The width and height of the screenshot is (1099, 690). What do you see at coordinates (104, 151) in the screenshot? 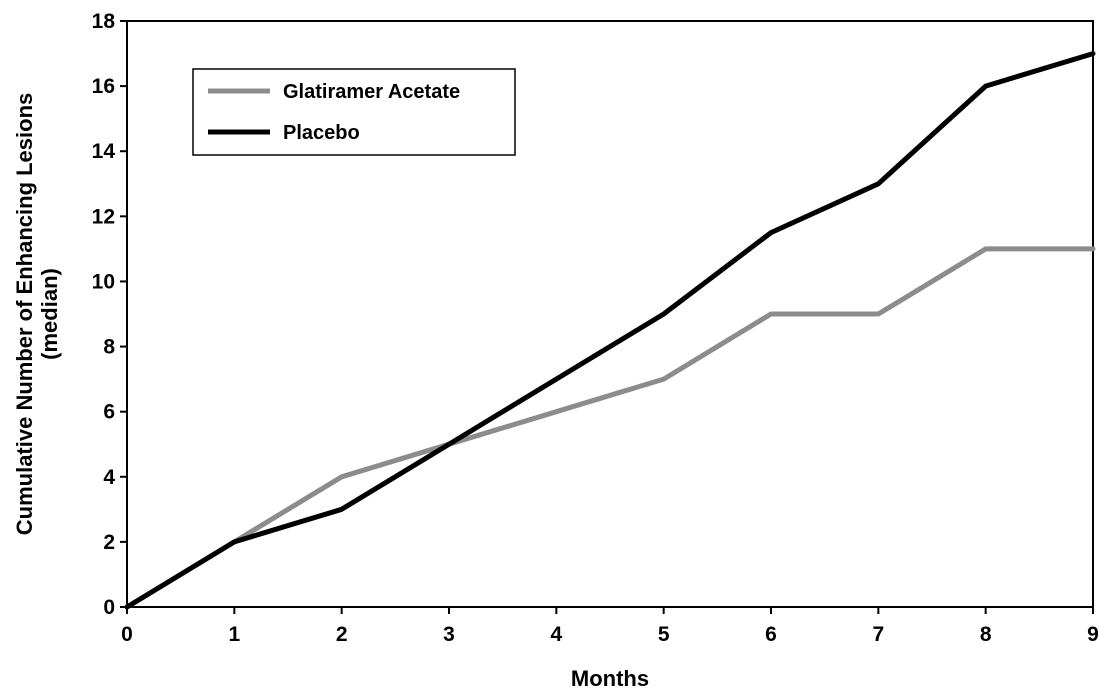
I see `y-tick-label: 14` at bounding box center [104, 151].